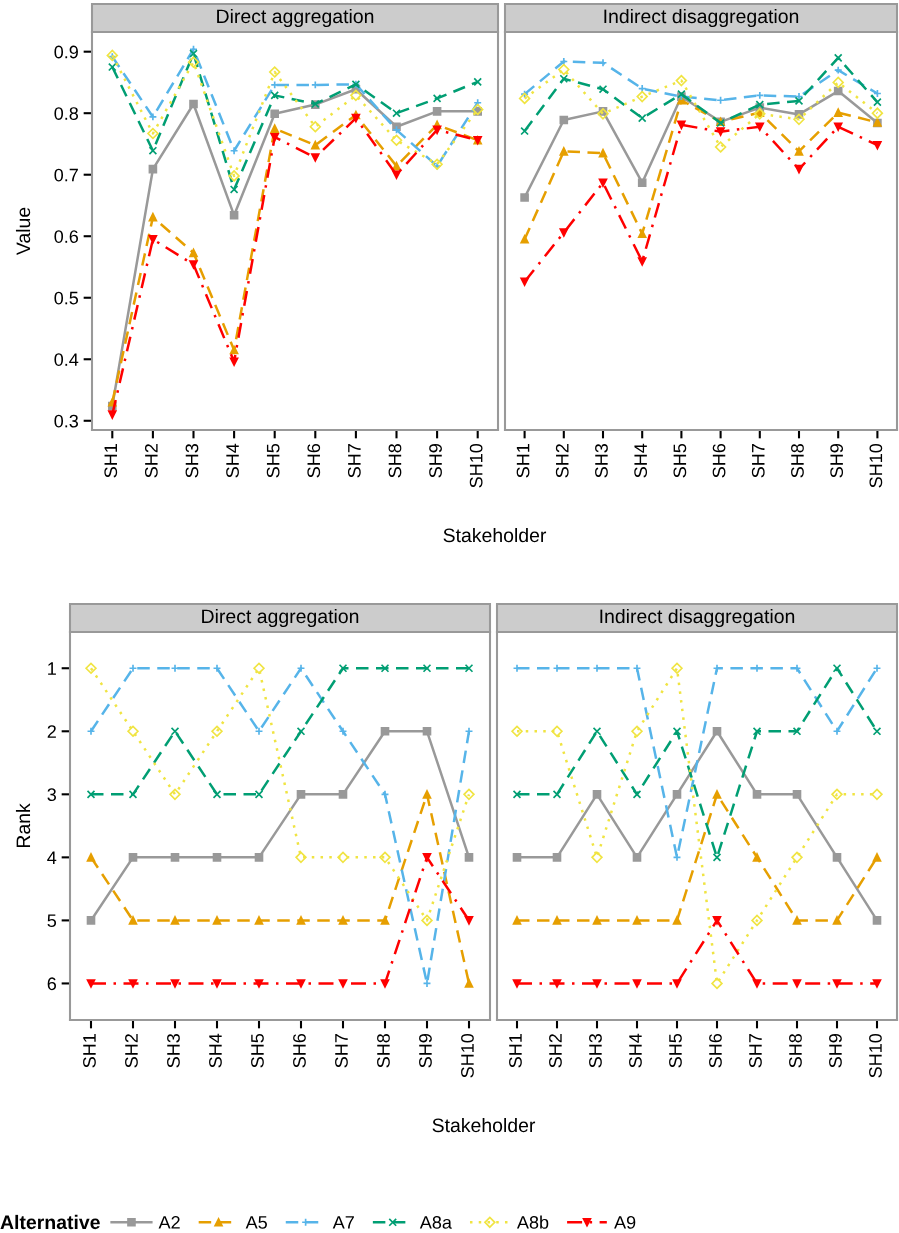  What do you see at coordinates (23, 231) in the screenshot?
I see `y-axis-title: Value` at bounding box center [23, 231].